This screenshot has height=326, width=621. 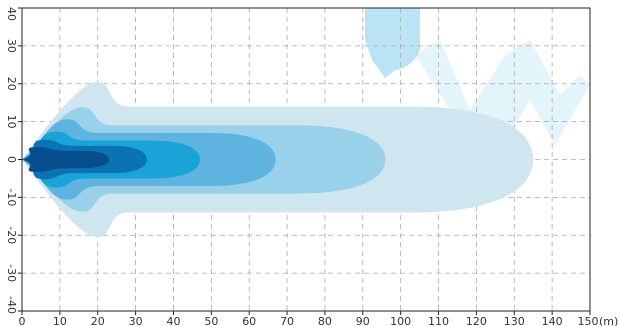 I want to click on x-tick-label: 50, so click(x=211, y=320).